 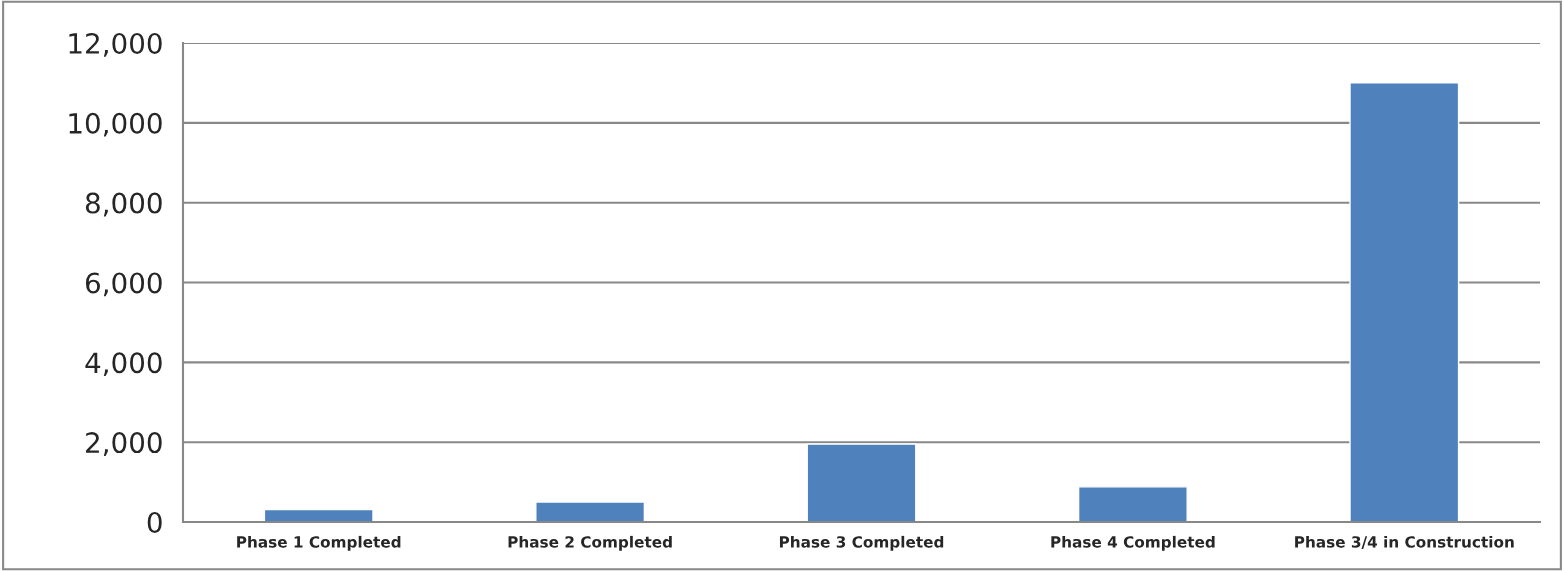 I want to click on x-tick-label: Phase 4 Completed, so click(x=1133, y=543).